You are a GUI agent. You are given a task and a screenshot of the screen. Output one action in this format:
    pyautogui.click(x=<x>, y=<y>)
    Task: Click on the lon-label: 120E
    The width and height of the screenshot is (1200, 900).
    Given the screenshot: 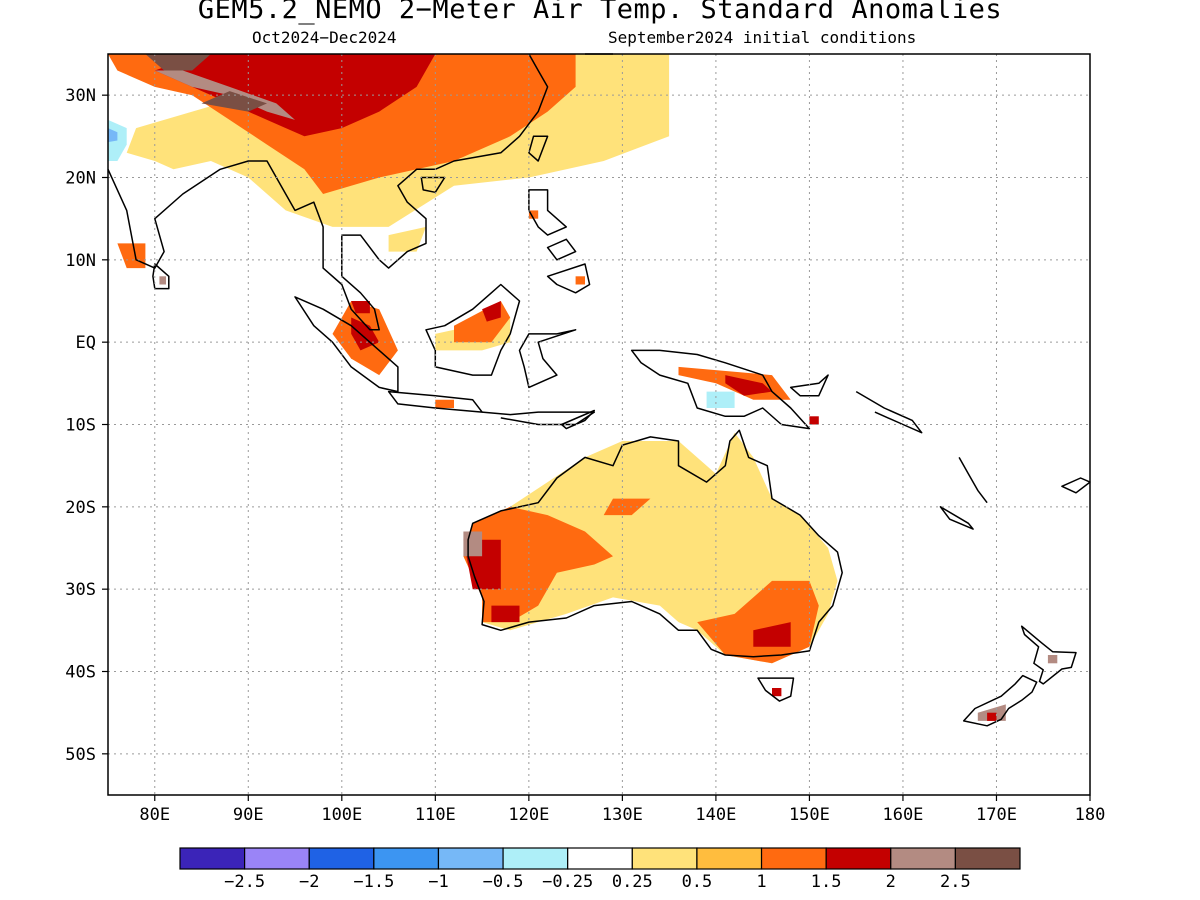 What is the action you would take?
    pyautogui.click(x=528, y=815)
    